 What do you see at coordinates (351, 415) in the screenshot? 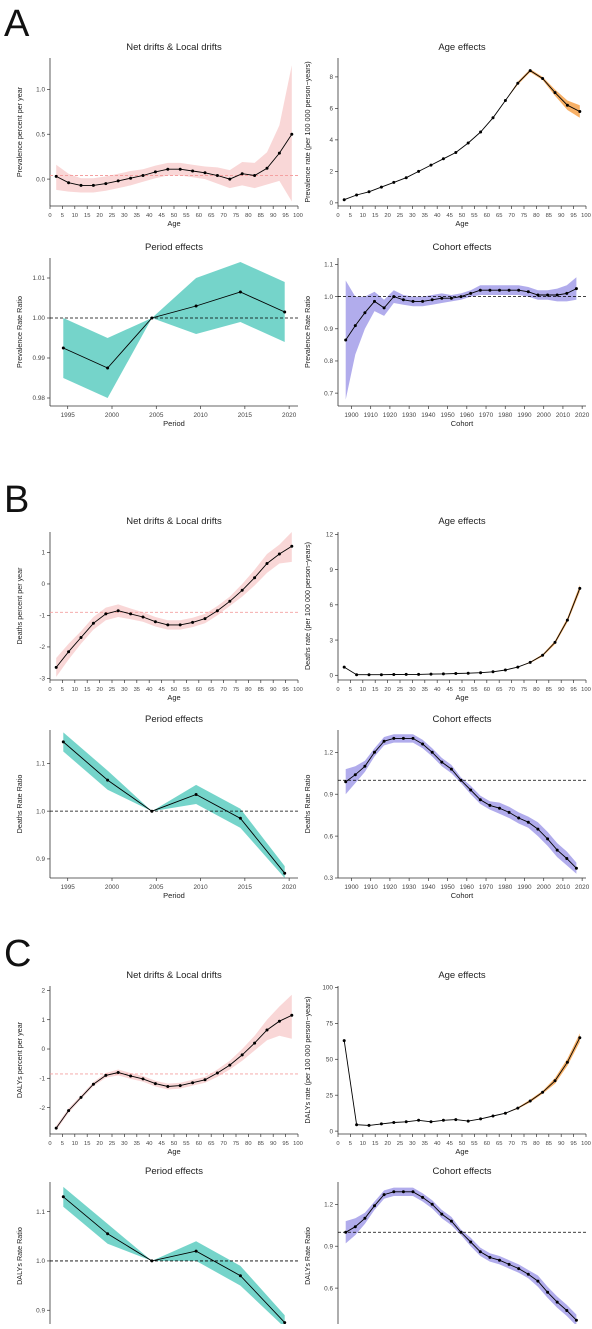
I see `x-tick-label: 1900` at bounding box center [351, 415].